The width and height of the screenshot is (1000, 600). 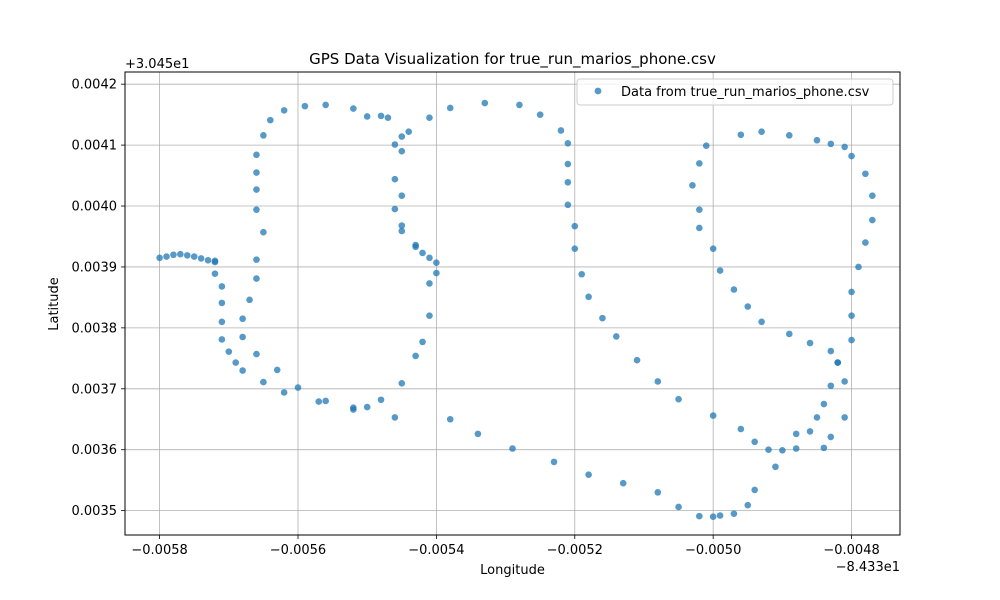 What do you see at coordinates (95, 85) in the screenshot?
I see `y-tick-label: 0.0042` at bounding box center [95, 85].